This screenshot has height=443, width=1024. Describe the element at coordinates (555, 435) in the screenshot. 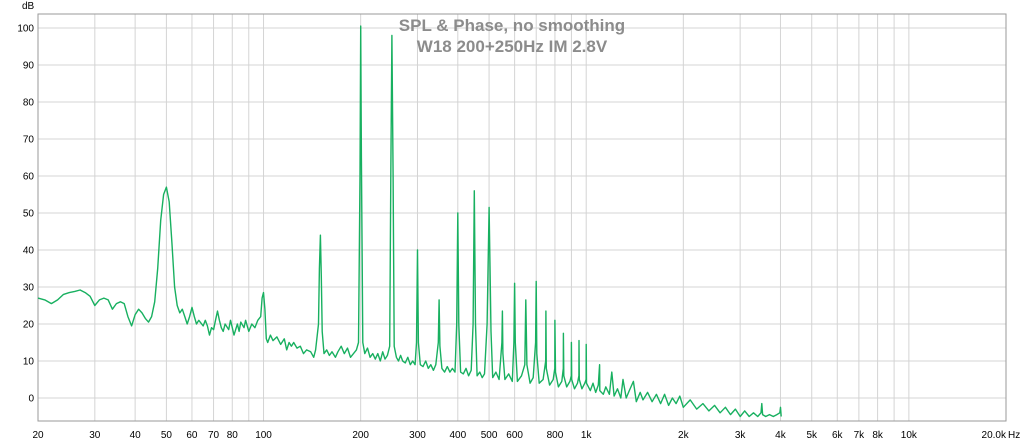

I see `x-tick-label: 800` at that location.